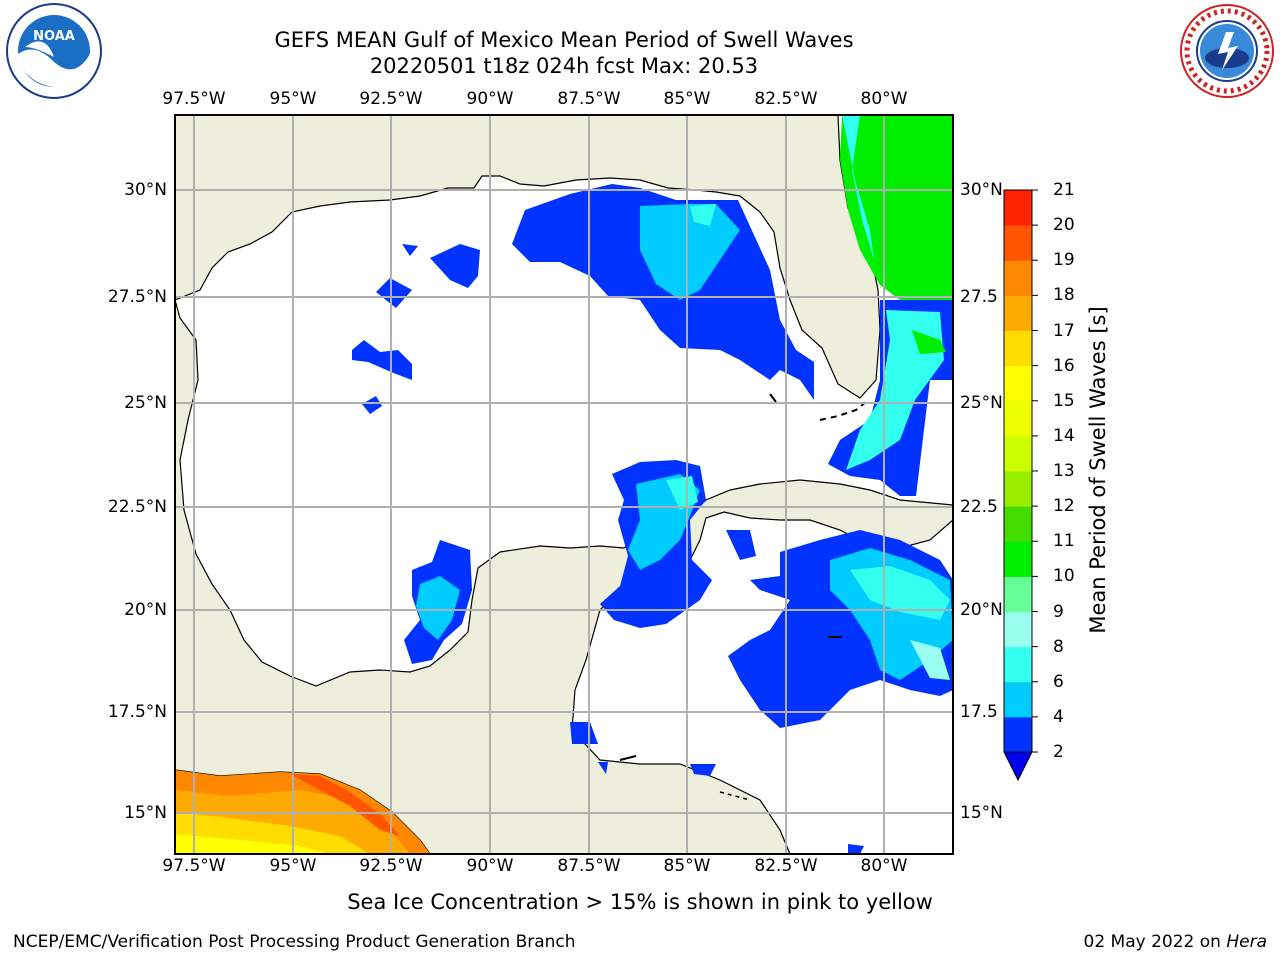 Image resolution: width=1280 pixels, height=960 pixels. Describe the element at coordinates (687, 866) in the screenshot. I see `lon-label-bottom: 85°W` at that location.